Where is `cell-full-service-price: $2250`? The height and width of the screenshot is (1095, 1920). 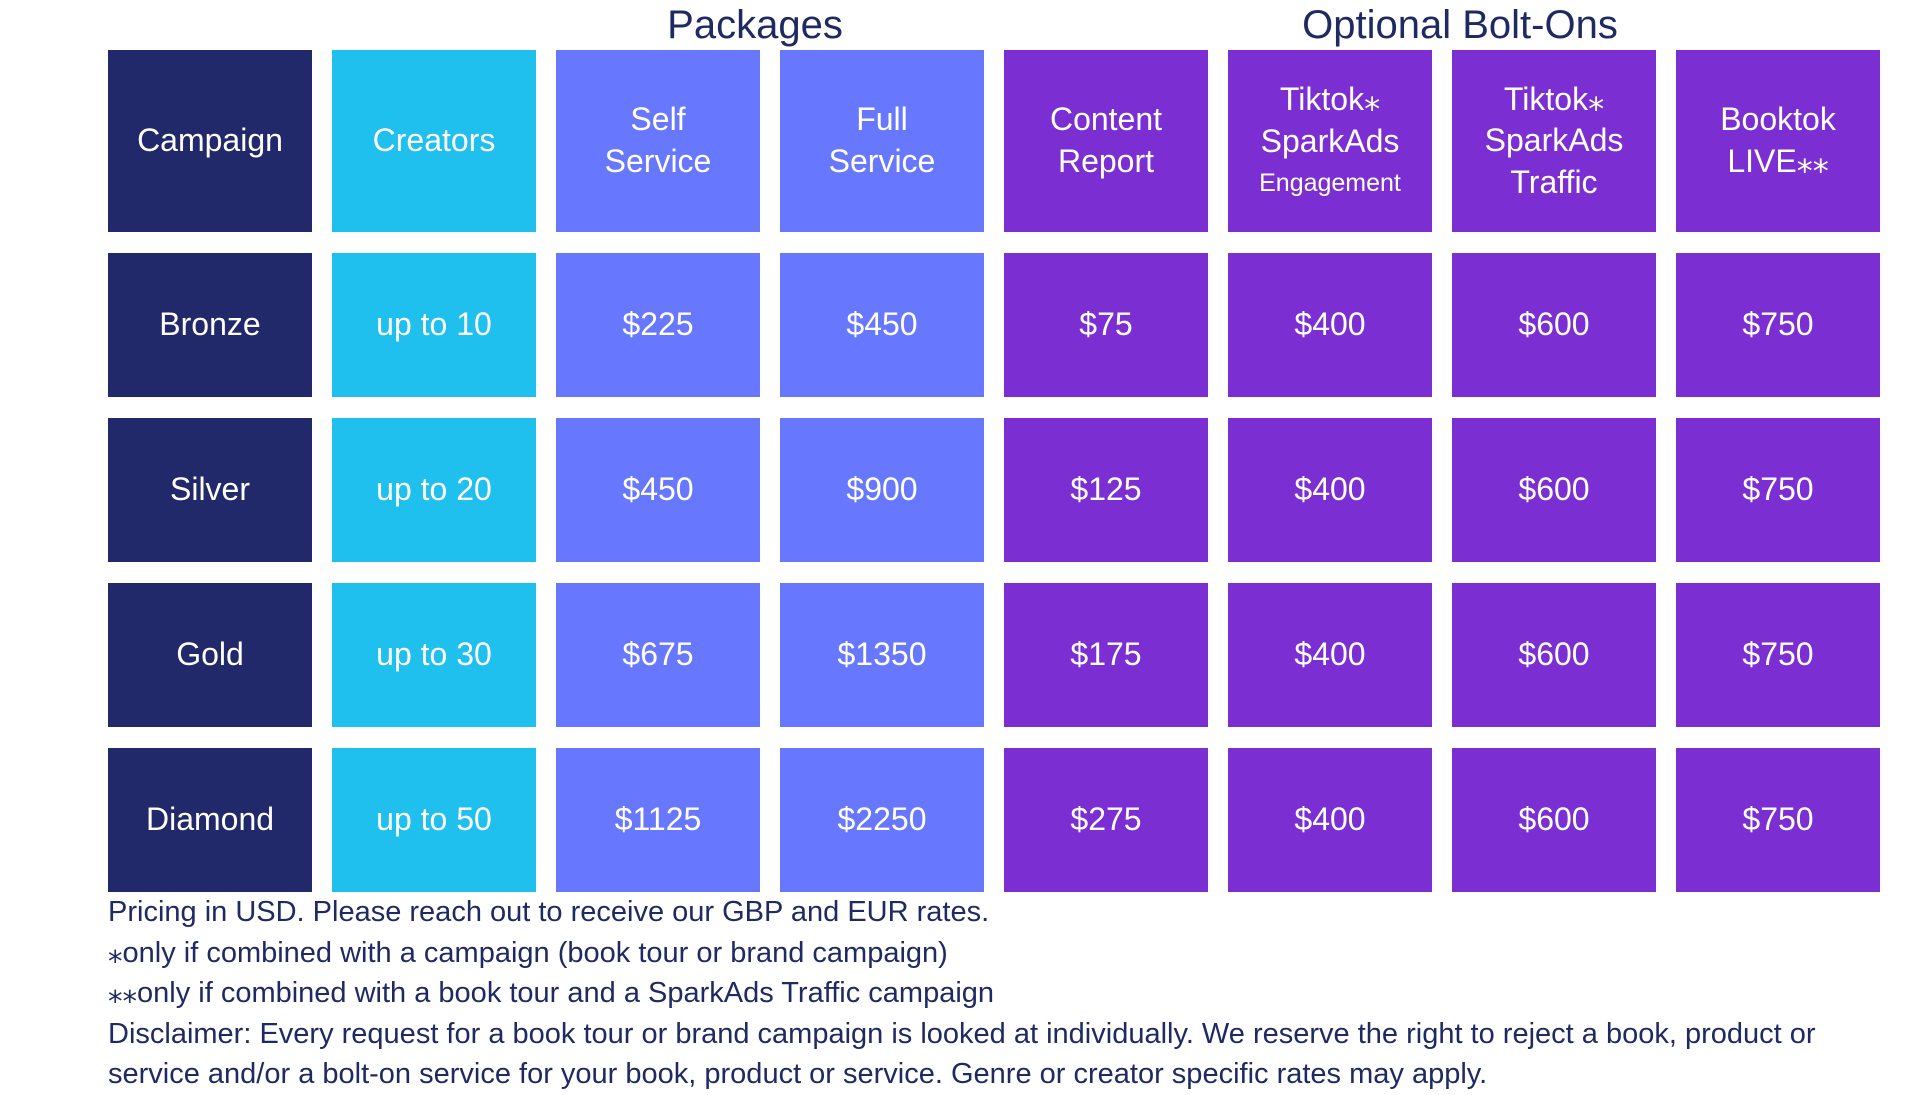
cell-full-service-price: $2250 is located at coordinates (882, 820).